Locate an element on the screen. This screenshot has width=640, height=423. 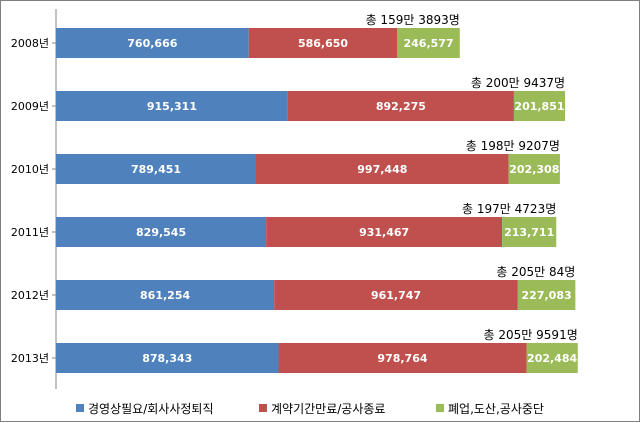
data-label-4-1: 961,747 is located at coordinates (396, 295).